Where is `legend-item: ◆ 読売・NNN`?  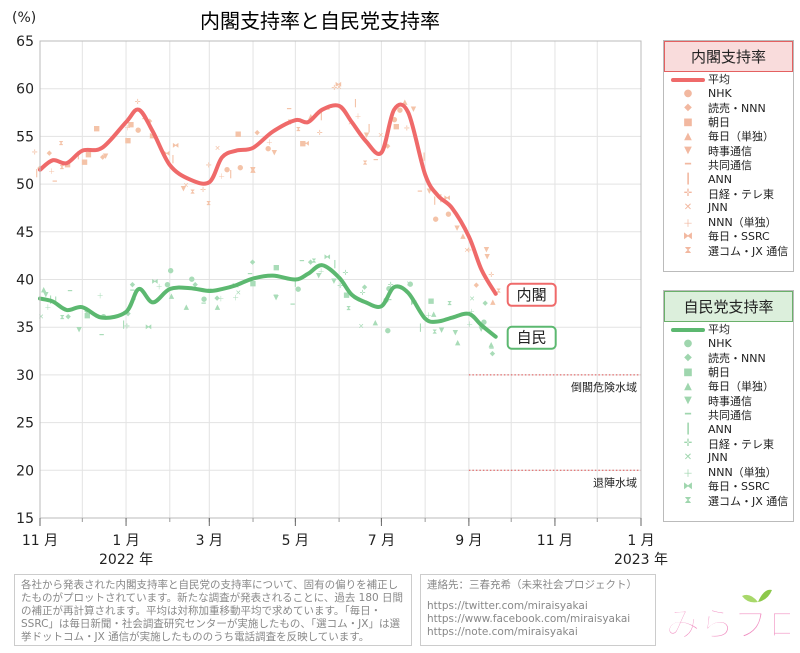
legend-item: ◆ 読売・NNN is located at coordinates (728, 108).